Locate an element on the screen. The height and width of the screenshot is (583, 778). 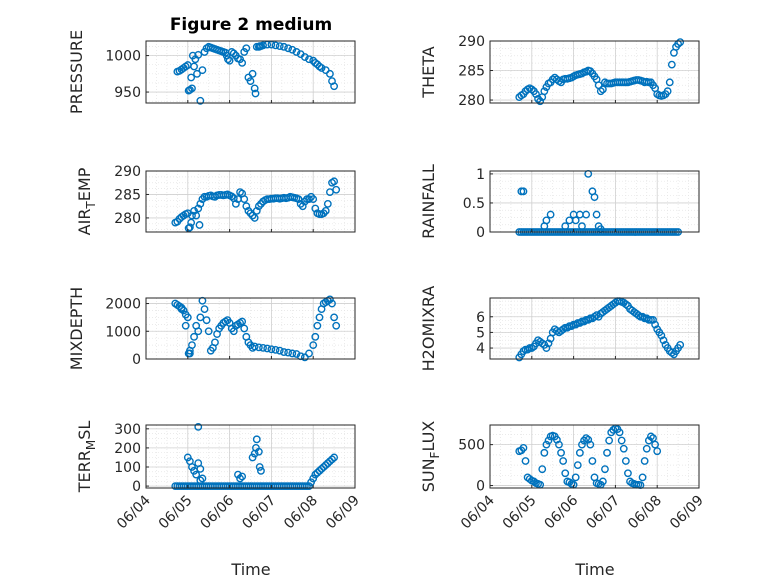
y-tick-label: 5 is located at coordinates (480, 333).